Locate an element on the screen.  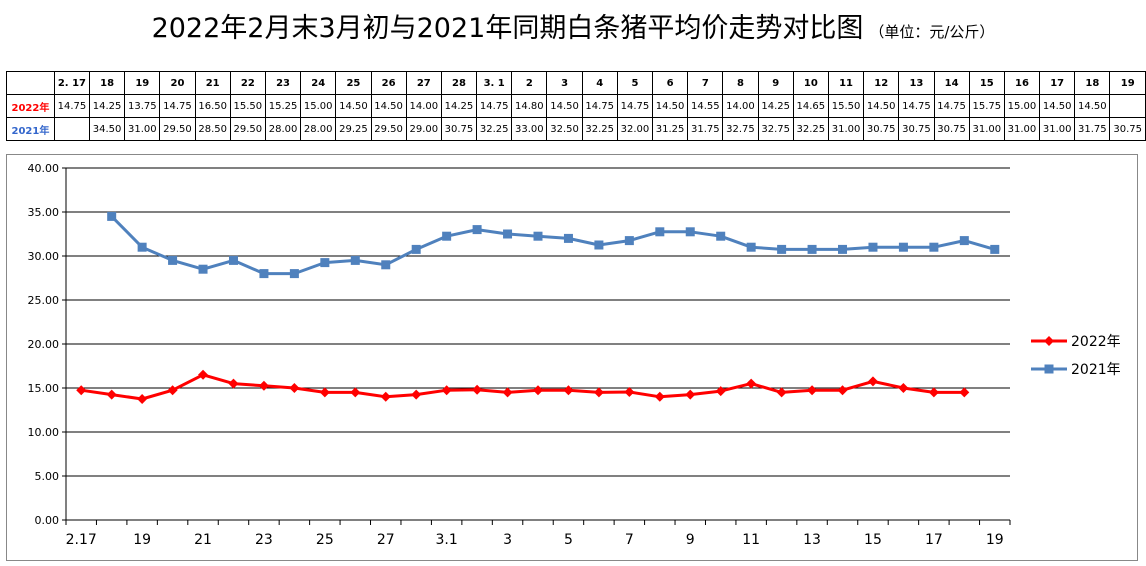
table-header-cell: 4 is located at coordinates (599, 83).